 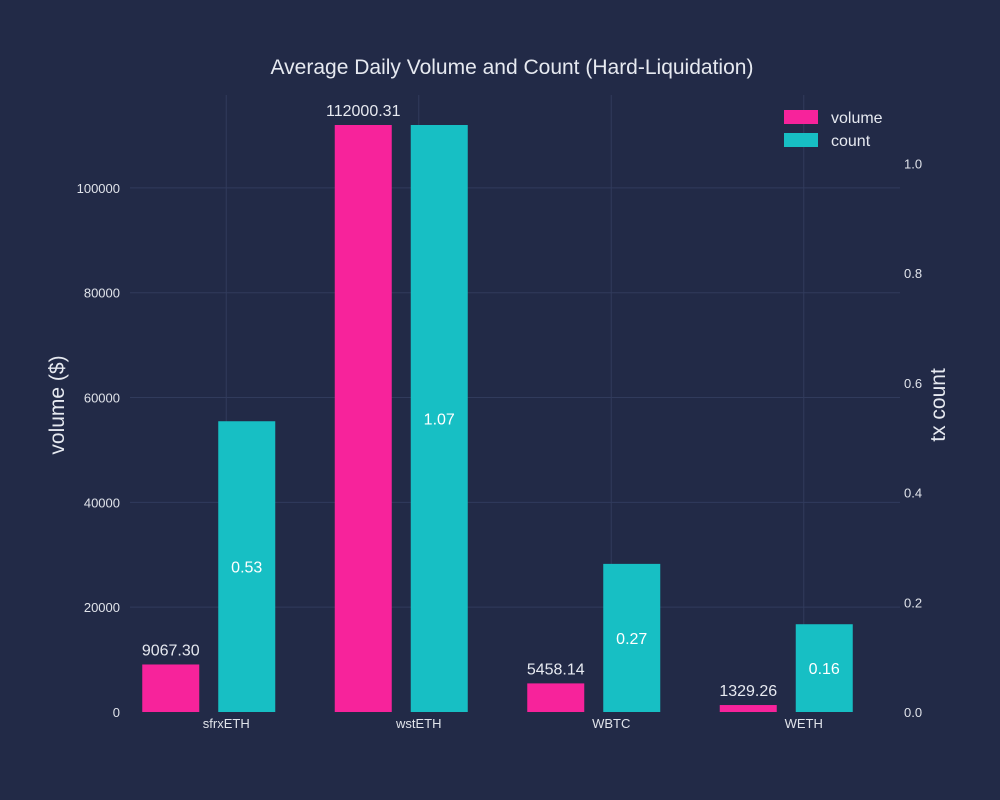 I want to click on y2-tick-label: 0.8, so click(x=913, y=273).